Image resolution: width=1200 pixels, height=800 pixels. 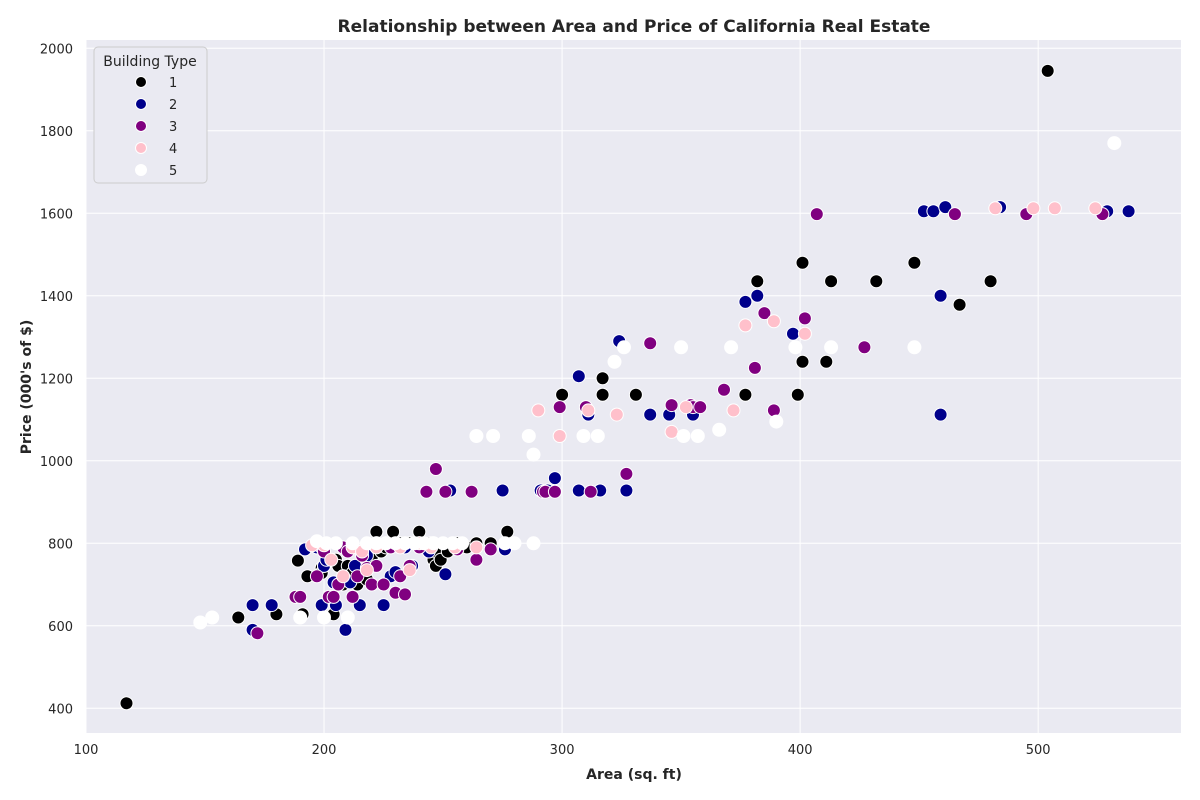 I want to click on legend-label: 1, so click(x=173, y=83).